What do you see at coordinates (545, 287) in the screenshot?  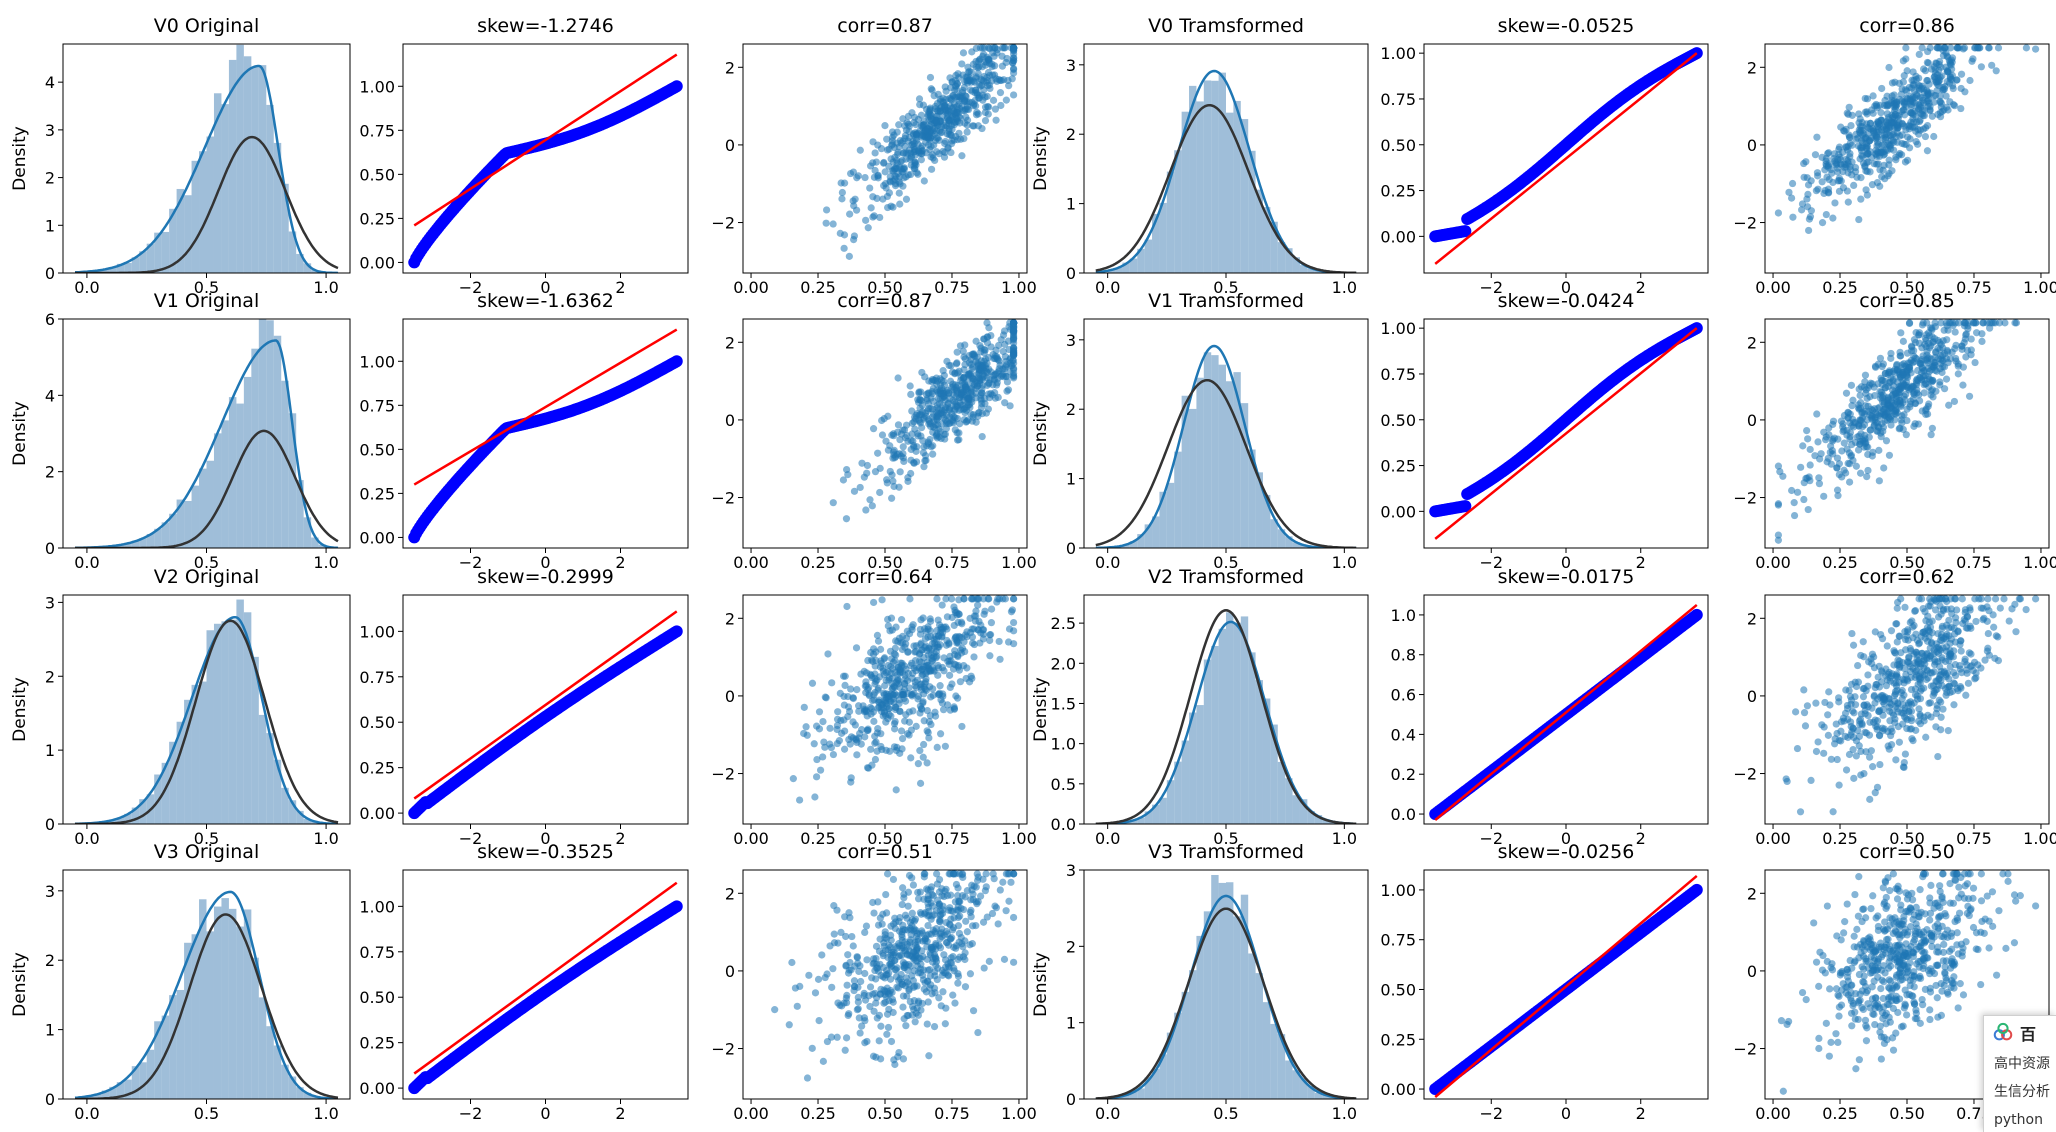 I see `x-tick-label: 0` at bounding box center [545, 287].